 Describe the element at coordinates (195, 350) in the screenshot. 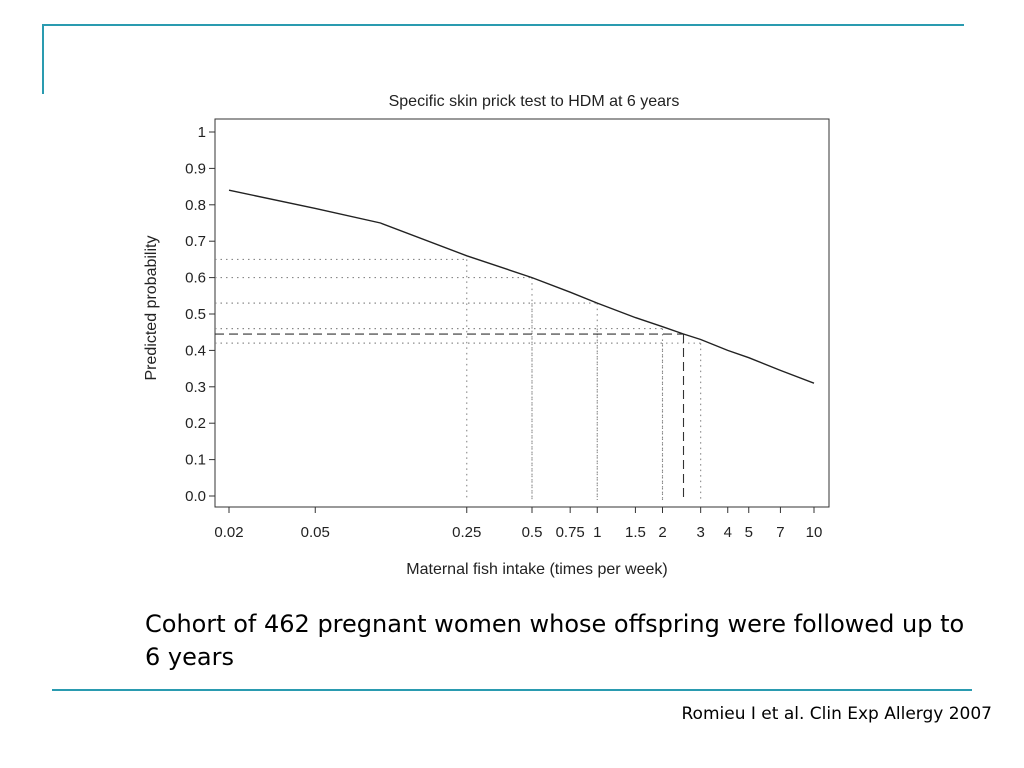

I see `y-tick-label: 0.4` at that location.